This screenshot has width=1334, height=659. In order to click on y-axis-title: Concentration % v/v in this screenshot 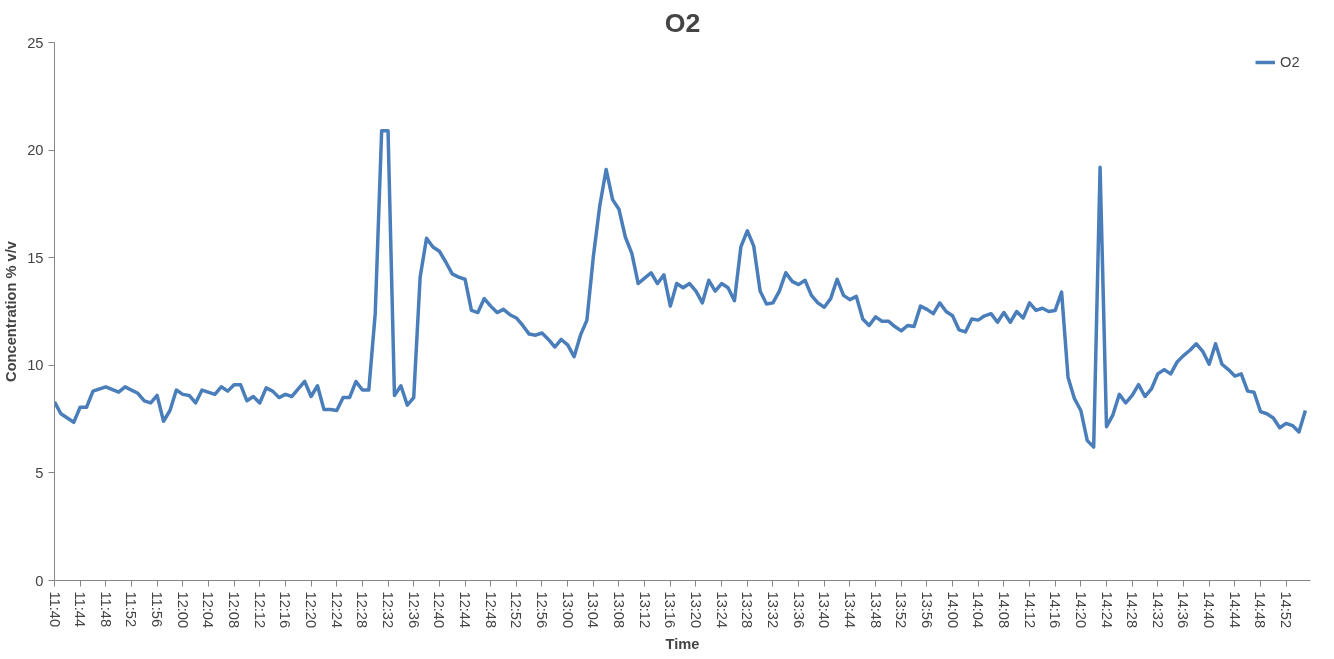, I will do `click(11, 311)`.